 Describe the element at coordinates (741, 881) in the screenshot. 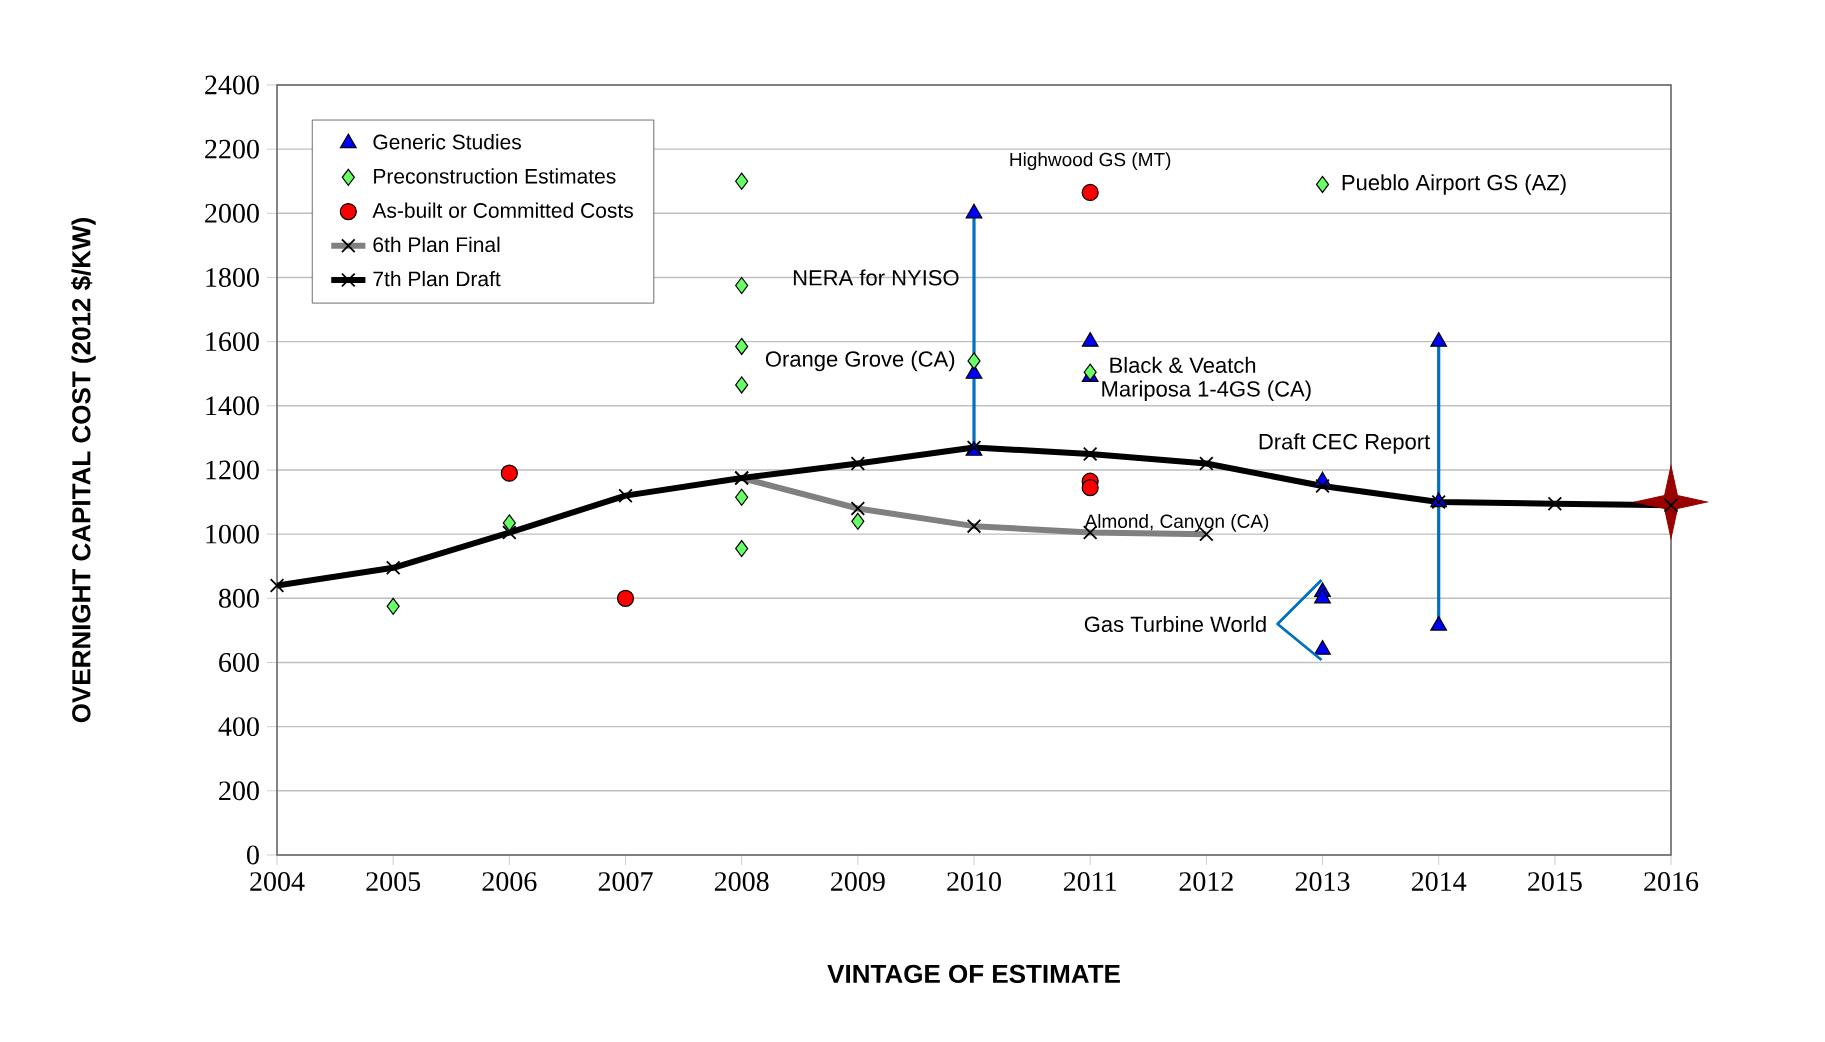

I see `x-tick-label: 2008` at that location.